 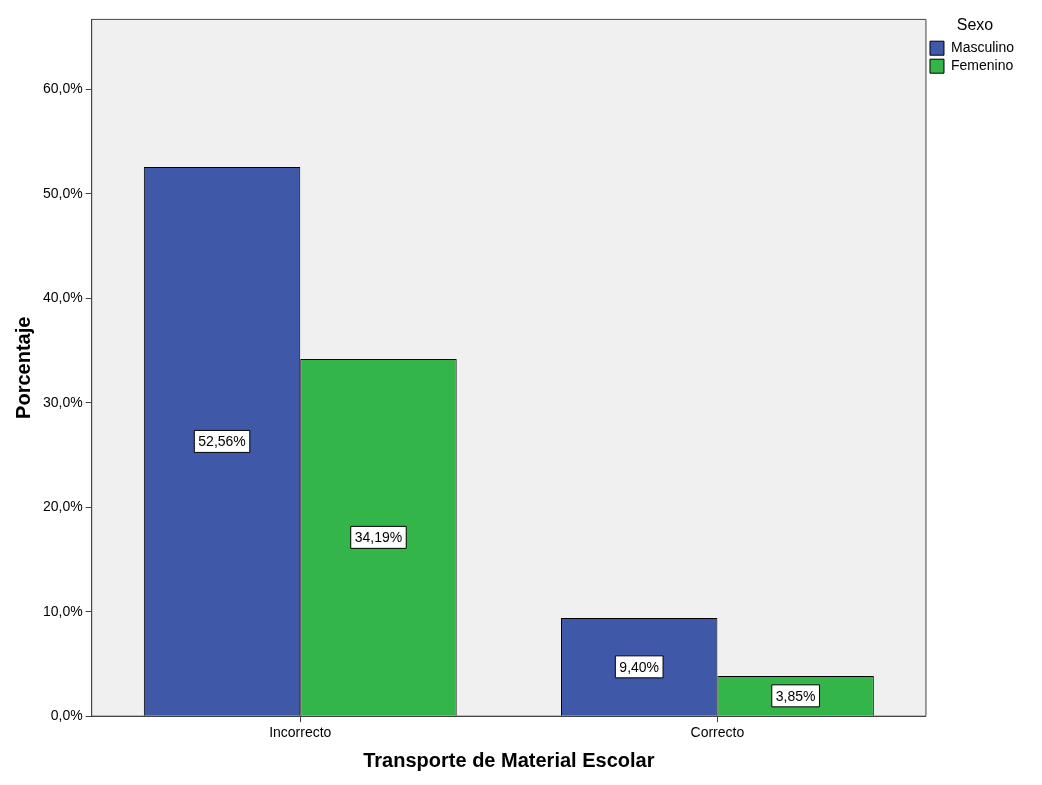 I want to click on data-label: 52,56%, so click(x=222, y=441).